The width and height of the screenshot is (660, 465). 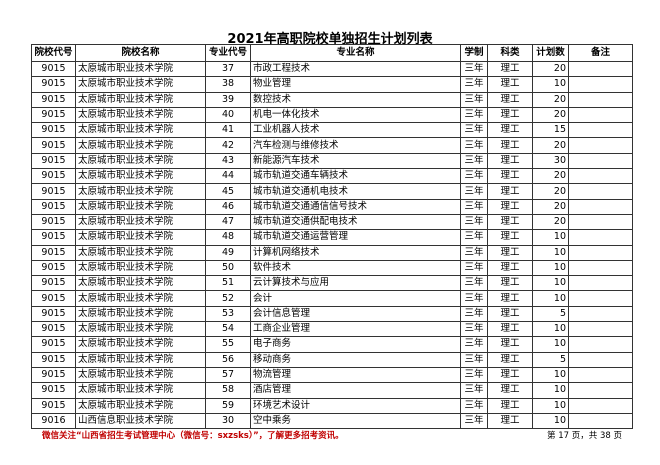 I want to click on table-cell: 43, so click(x=228, y=161).